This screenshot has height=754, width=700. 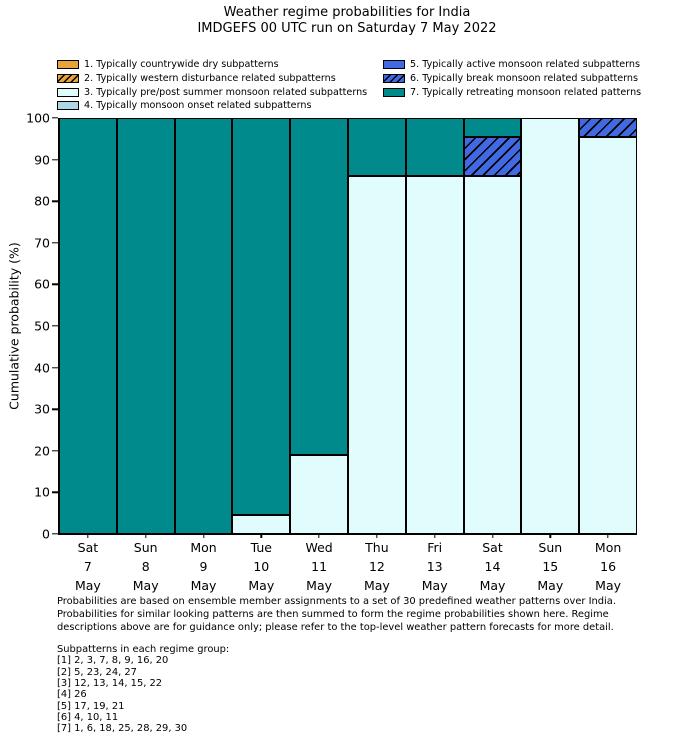 I want to click on legend-item-regime-1: 1. Typically countrywide dry subpatterns, so click(x=212, y=65).